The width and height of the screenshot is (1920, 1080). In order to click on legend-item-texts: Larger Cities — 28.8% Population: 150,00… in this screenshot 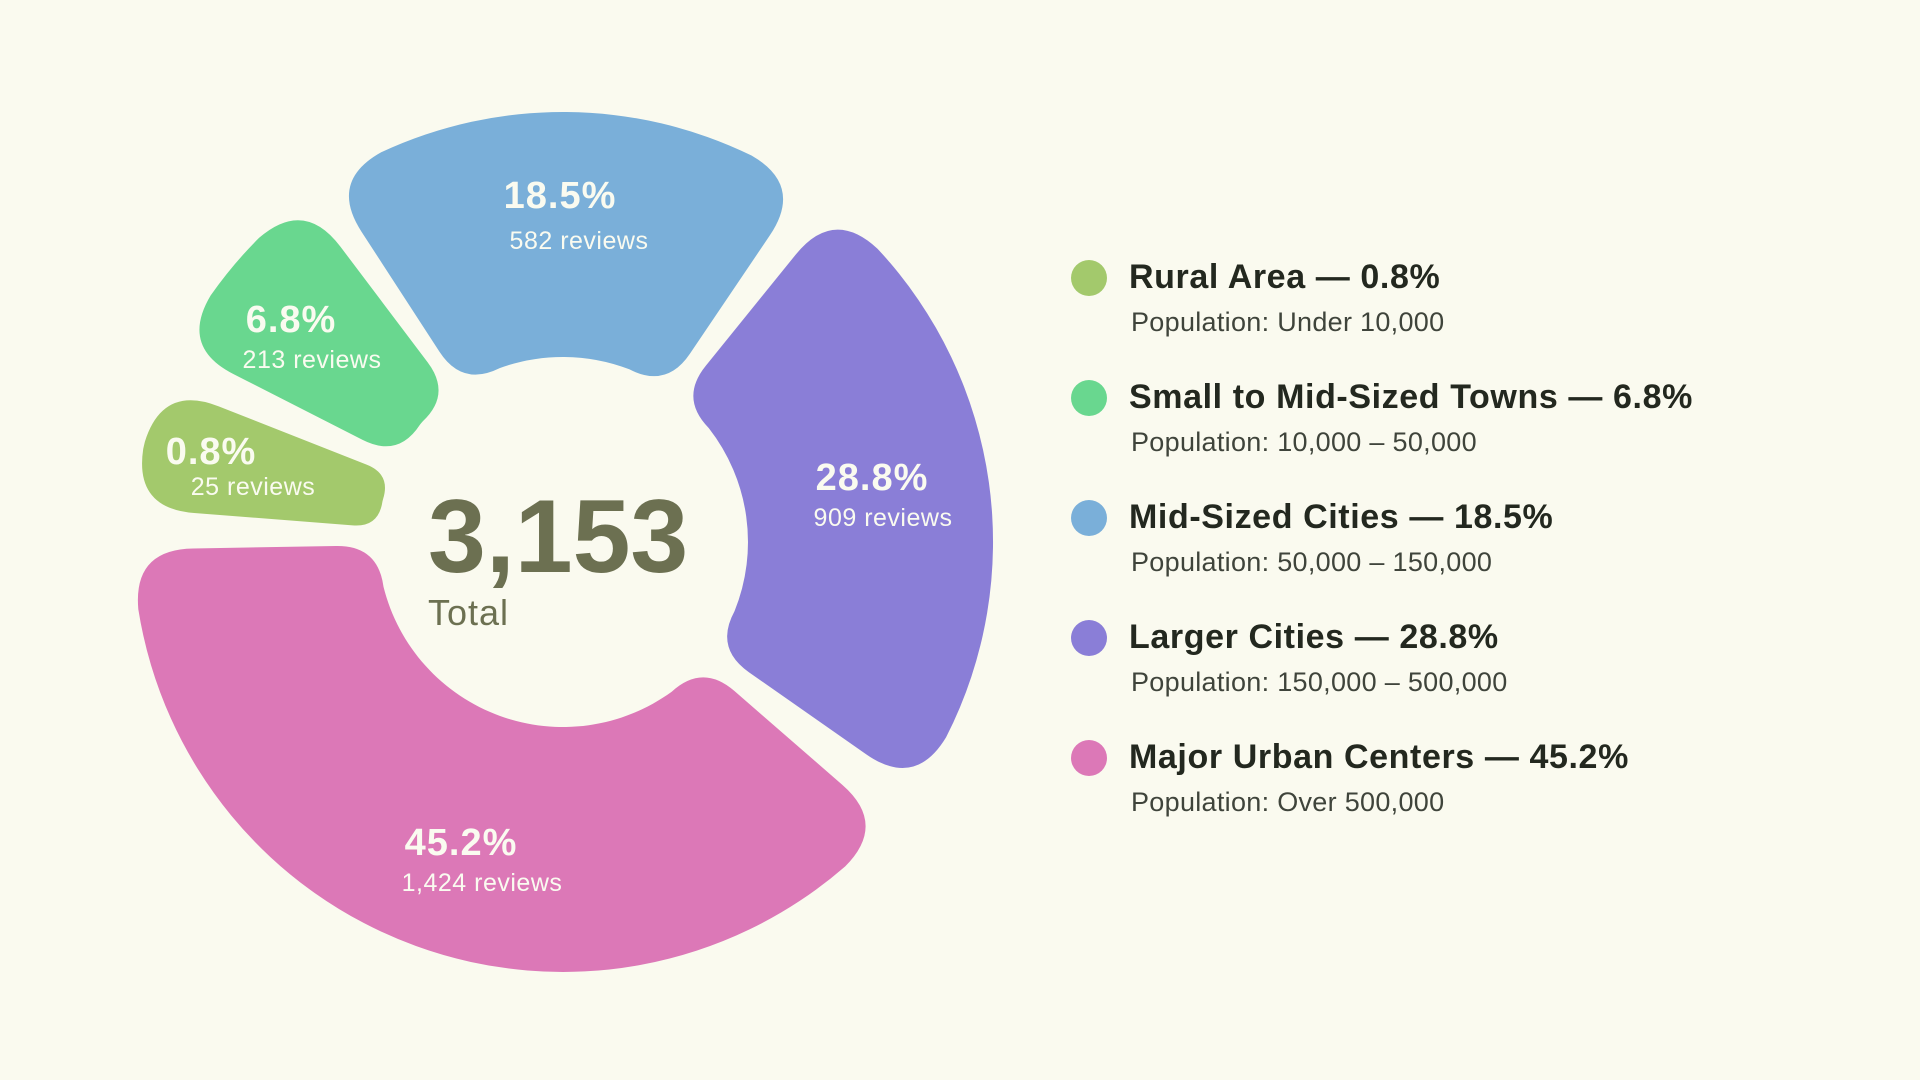, I will do `click(1318, 658)`.